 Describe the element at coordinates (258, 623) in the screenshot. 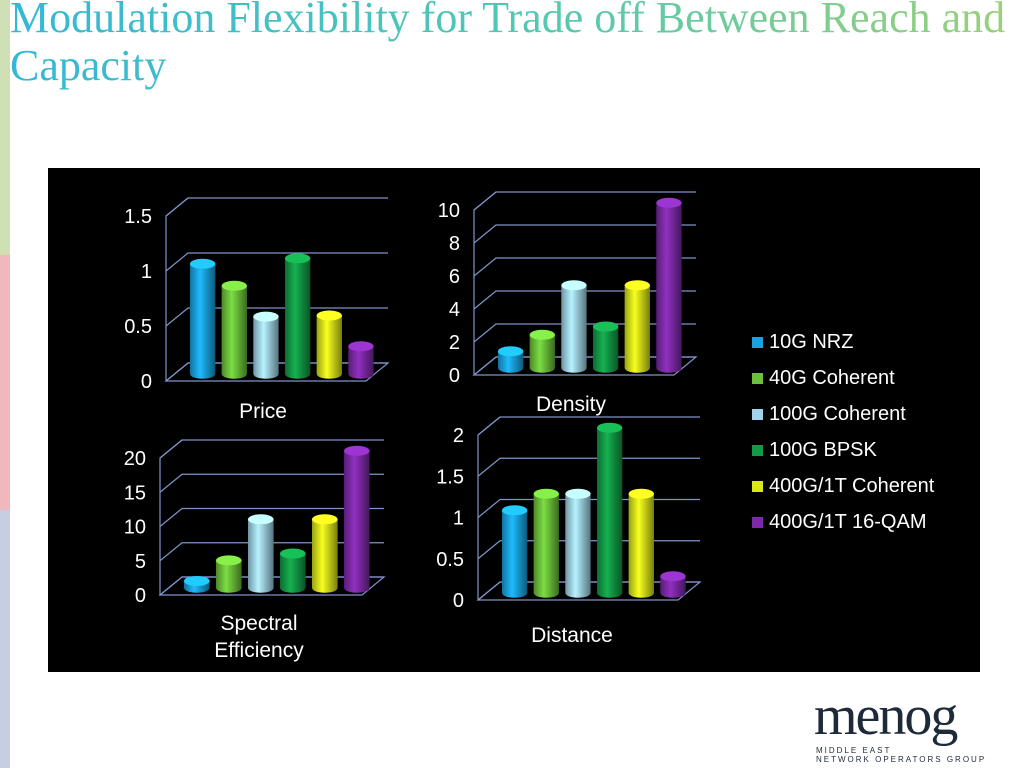

I see `chart-title: Spectral` at that location.